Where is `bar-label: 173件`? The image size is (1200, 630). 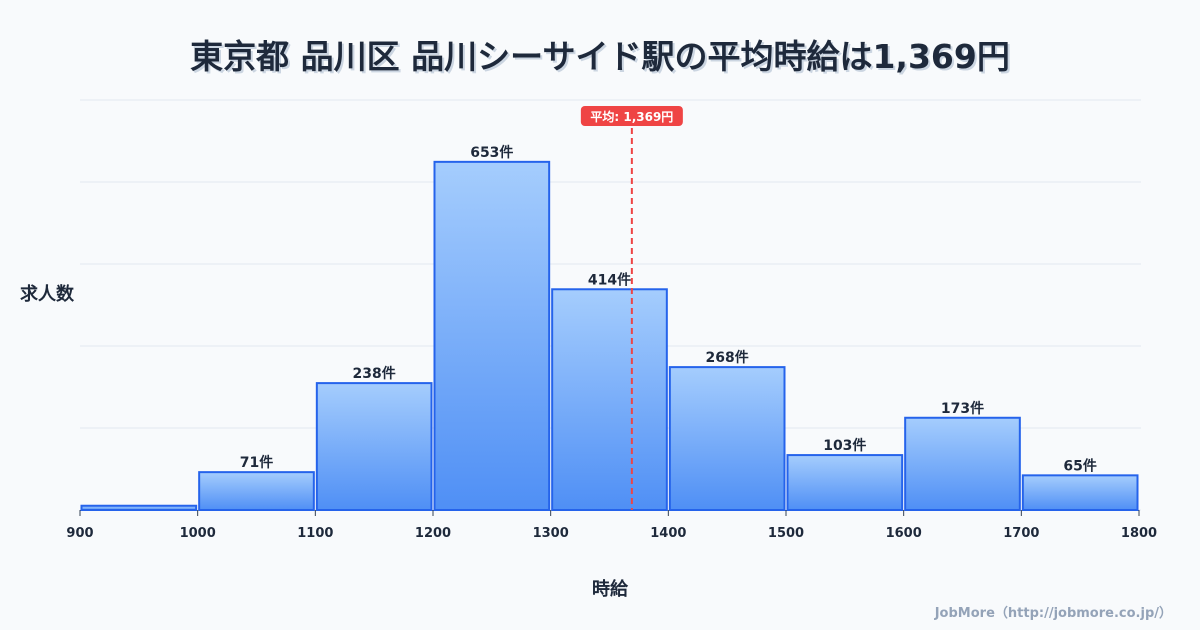
bar-label: 173件 is located at coordinates (962, 408).